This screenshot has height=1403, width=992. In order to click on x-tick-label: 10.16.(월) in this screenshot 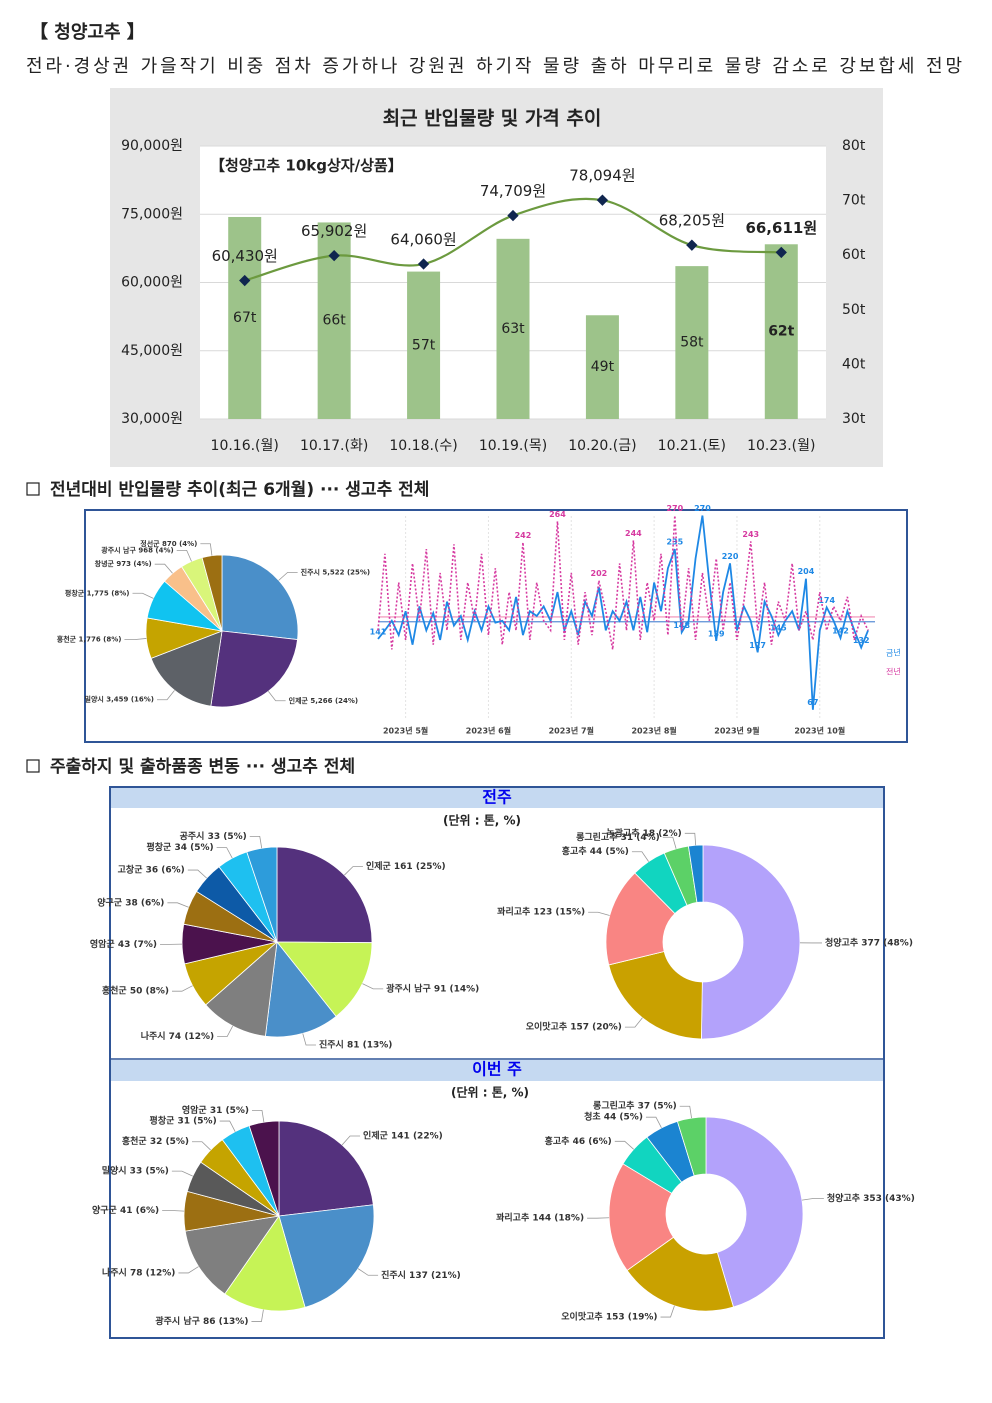, I will do `click(245, 446)`.